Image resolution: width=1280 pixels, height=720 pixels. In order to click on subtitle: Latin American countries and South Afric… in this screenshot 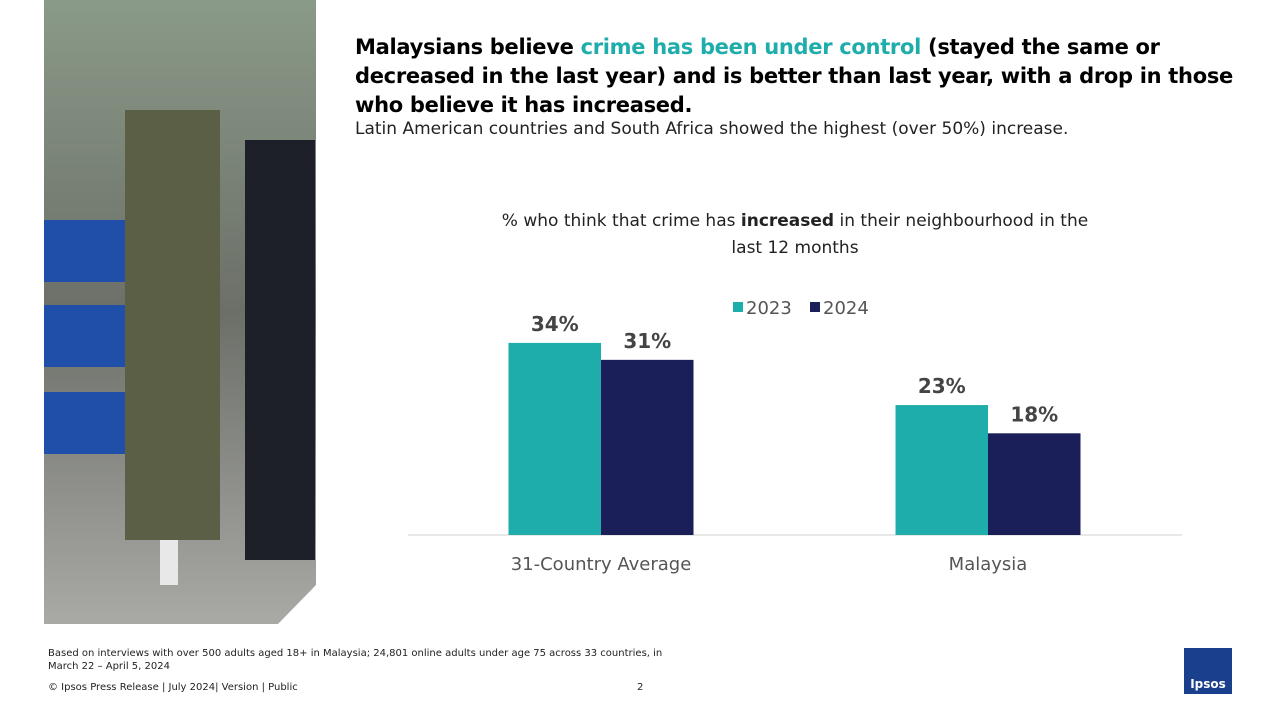, I will do `click(712, 129)`.